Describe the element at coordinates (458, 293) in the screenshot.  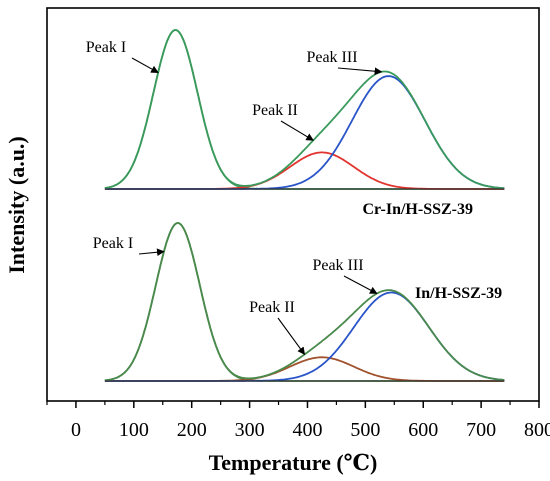
I see `sample-label: In/H-SSZ-39` at that location.